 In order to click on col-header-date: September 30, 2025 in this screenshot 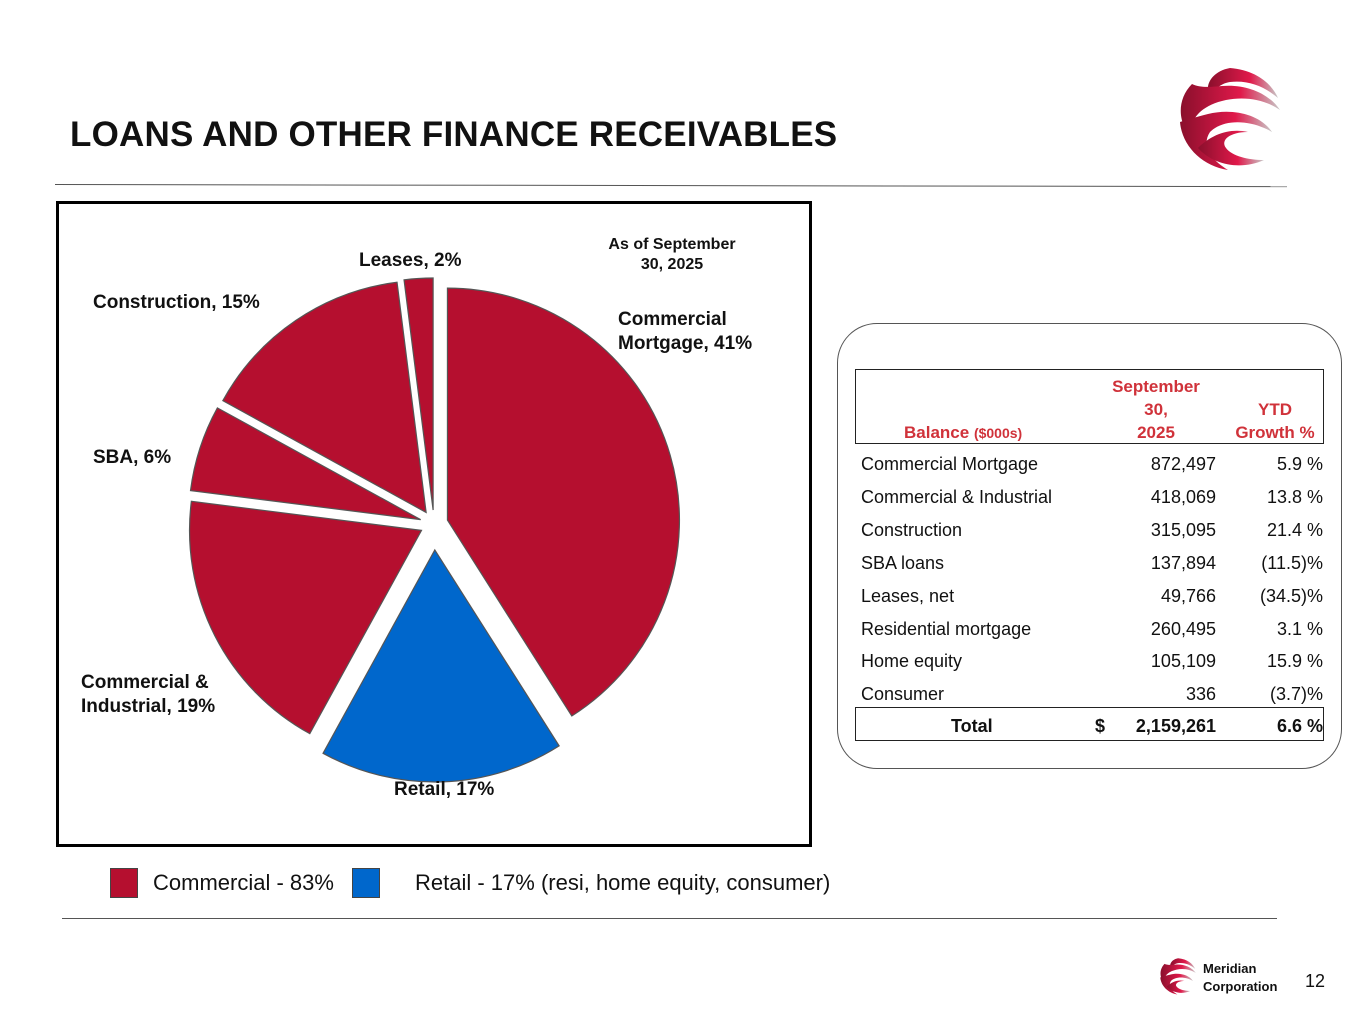, I will do `click(1156, 409)`.